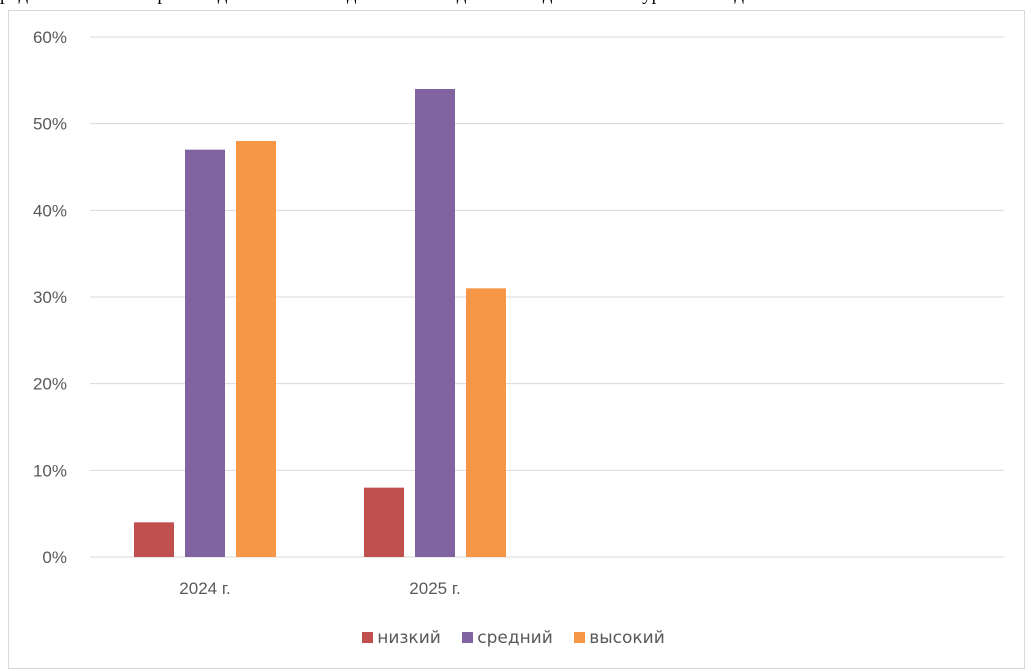 This screenshot has width=1027, height=672. I want to click on legend-label-high: высокий, so click(627, 638).